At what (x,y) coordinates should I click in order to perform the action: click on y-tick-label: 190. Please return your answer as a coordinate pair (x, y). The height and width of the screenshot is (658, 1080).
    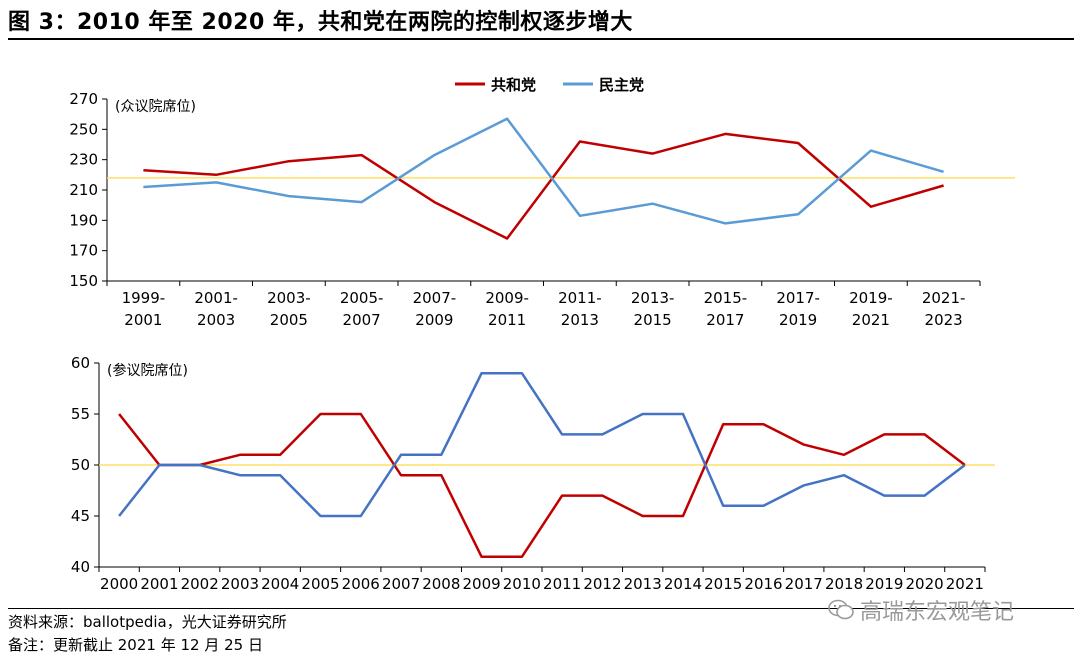
    Looking at the image, I should click on (83, 220).